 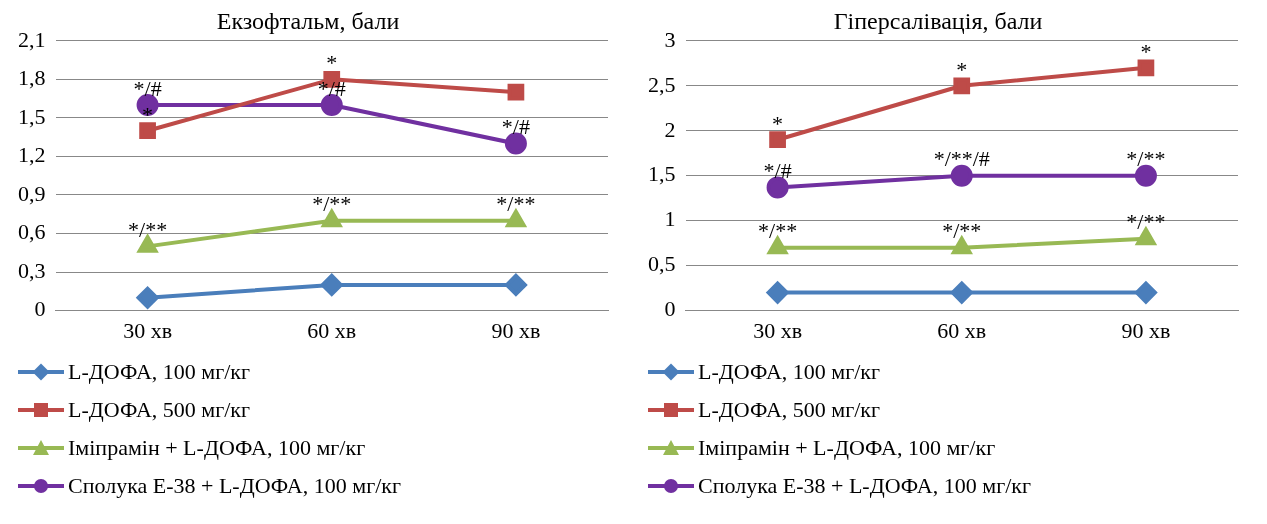 What do you see at coordinates (938, 20) in the screenshot?
I see `chart-title: Гіперсалівація, бали` at bounding box center [938, 20].